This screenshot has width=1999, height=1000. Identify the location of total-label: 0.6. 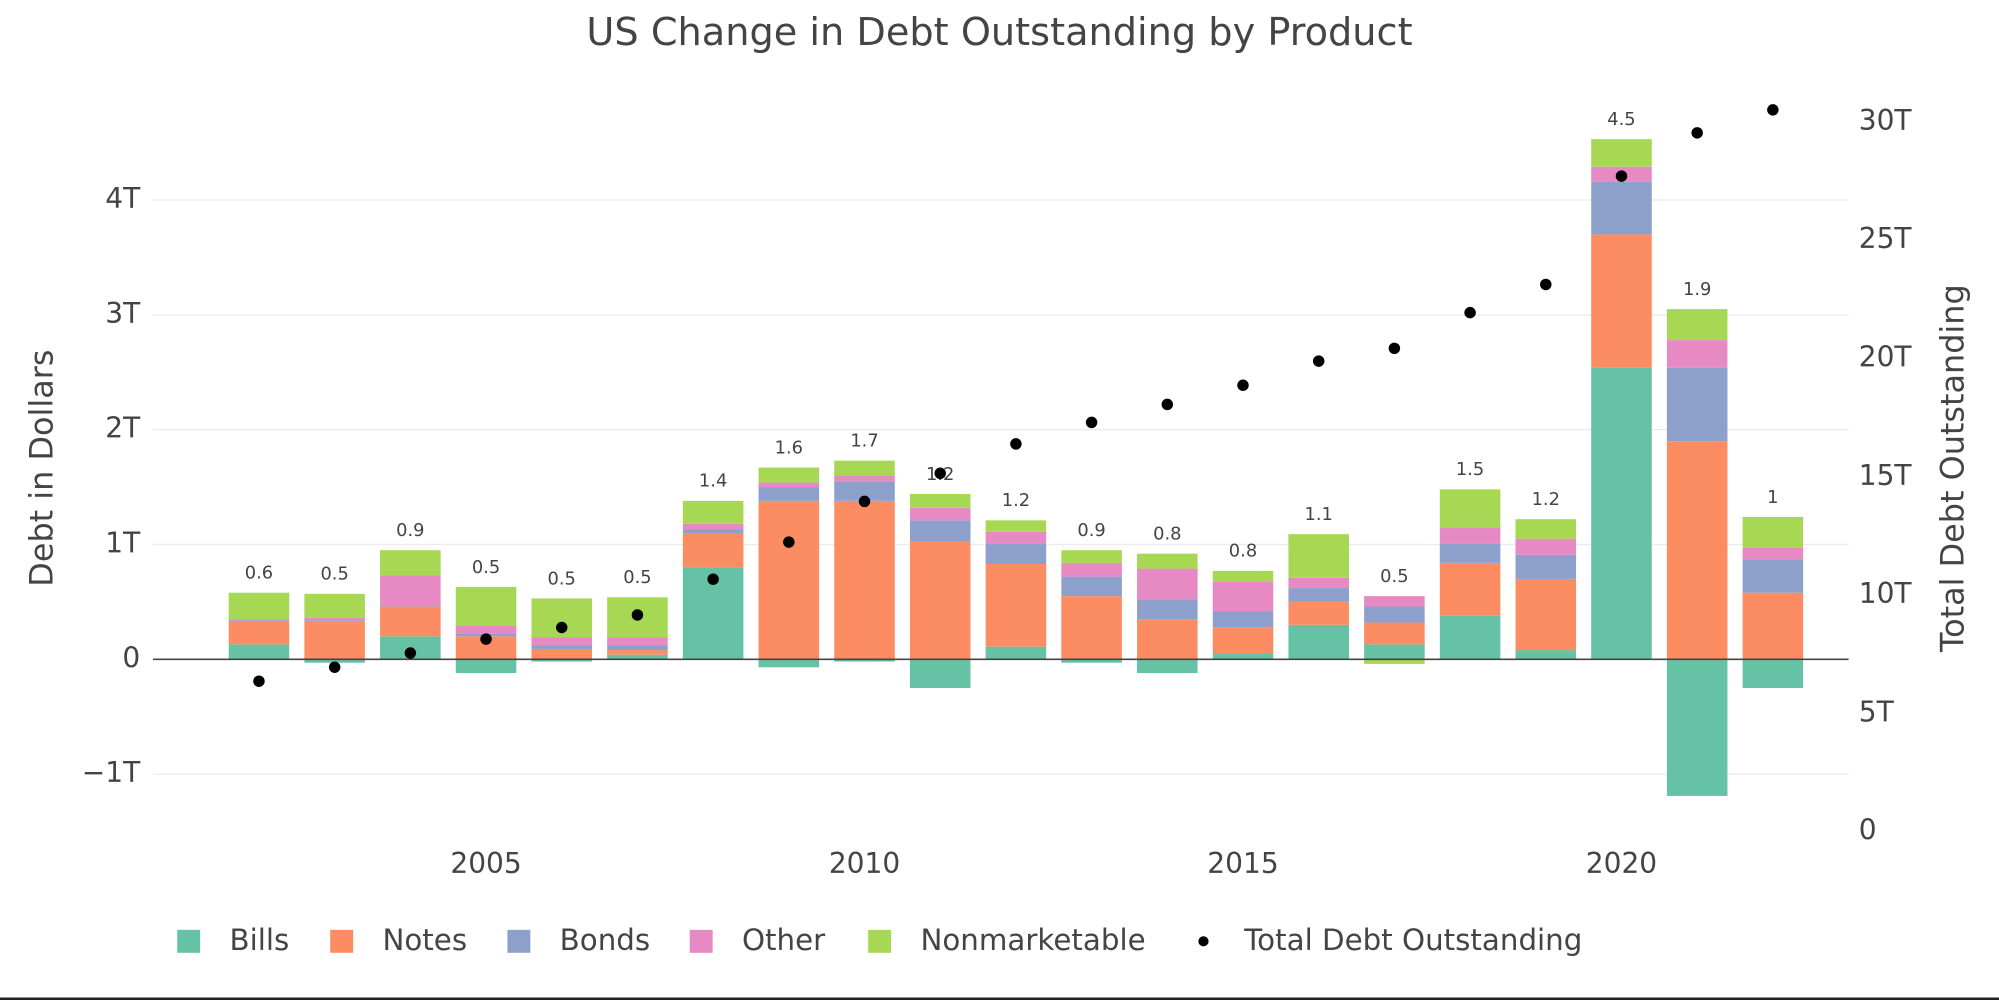
(259, 573).